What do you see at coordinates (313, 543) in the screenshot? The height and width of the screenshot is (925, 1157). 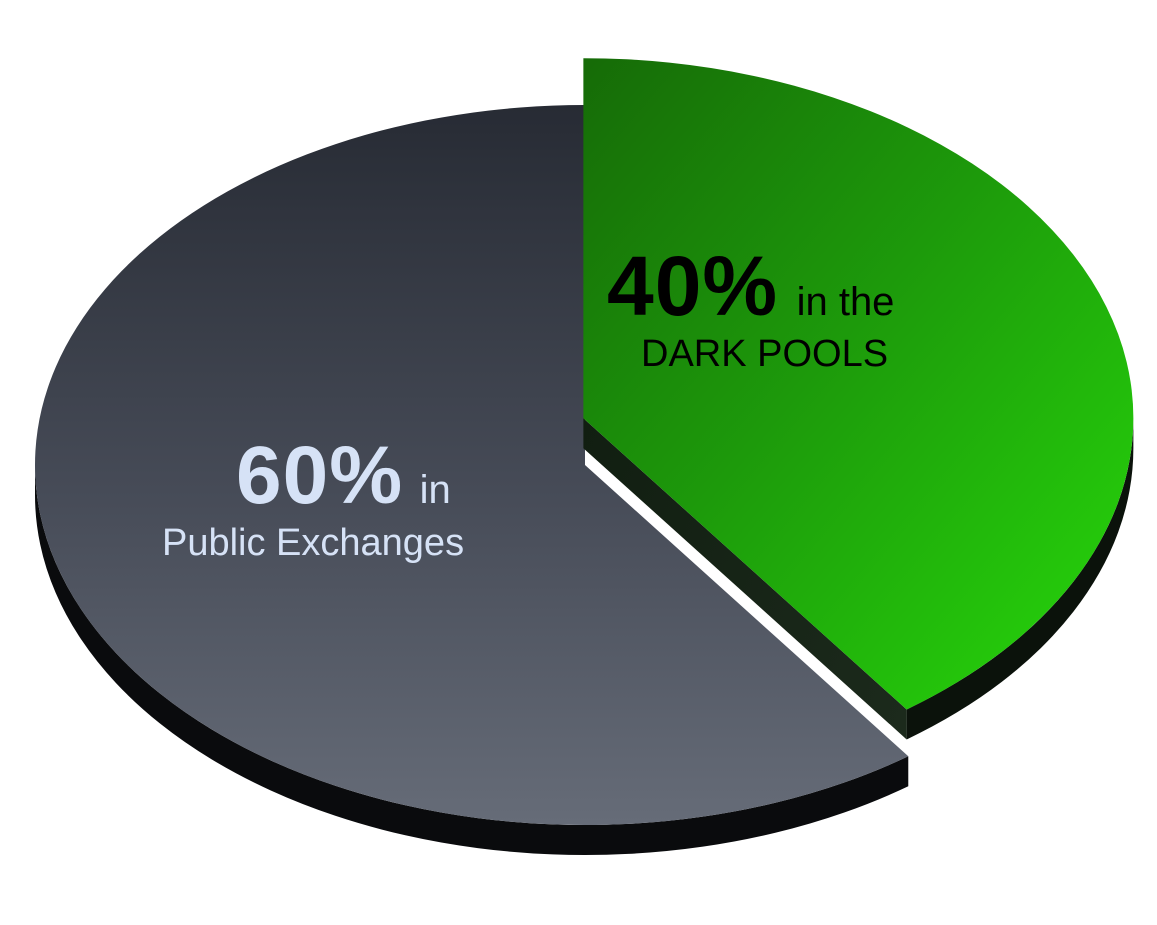 I see `slice-label-public-exchanges: Public Exchanges` at bounding box center [313, 543].